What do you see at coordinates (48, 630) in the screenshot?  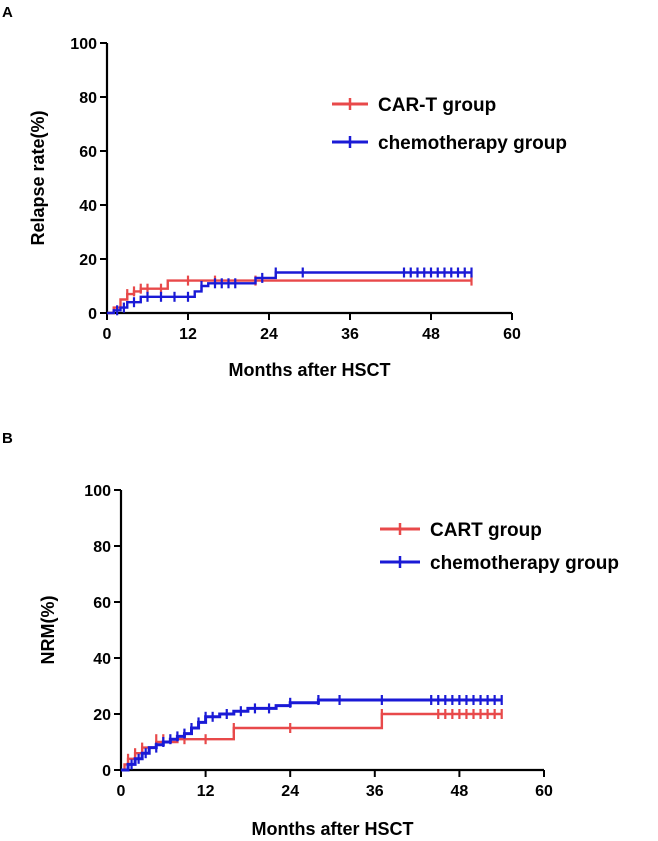 I see `y-axis-title: NRM(%)` at bounding box center [48, 630].